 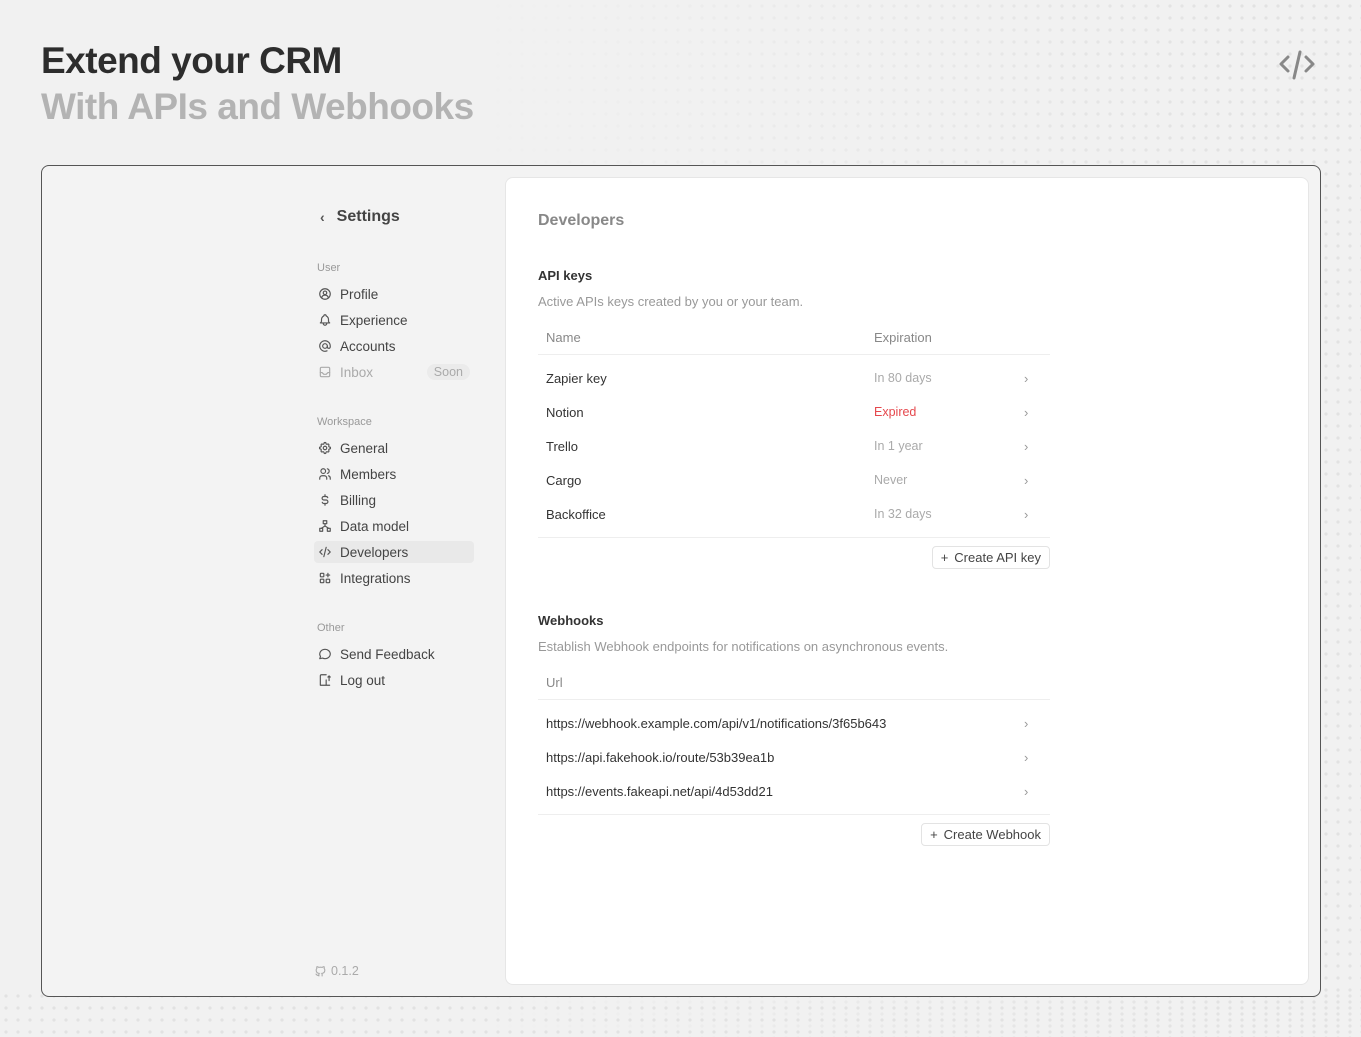 I want to click on settings-title: Settings, so click(x=368, y=216).